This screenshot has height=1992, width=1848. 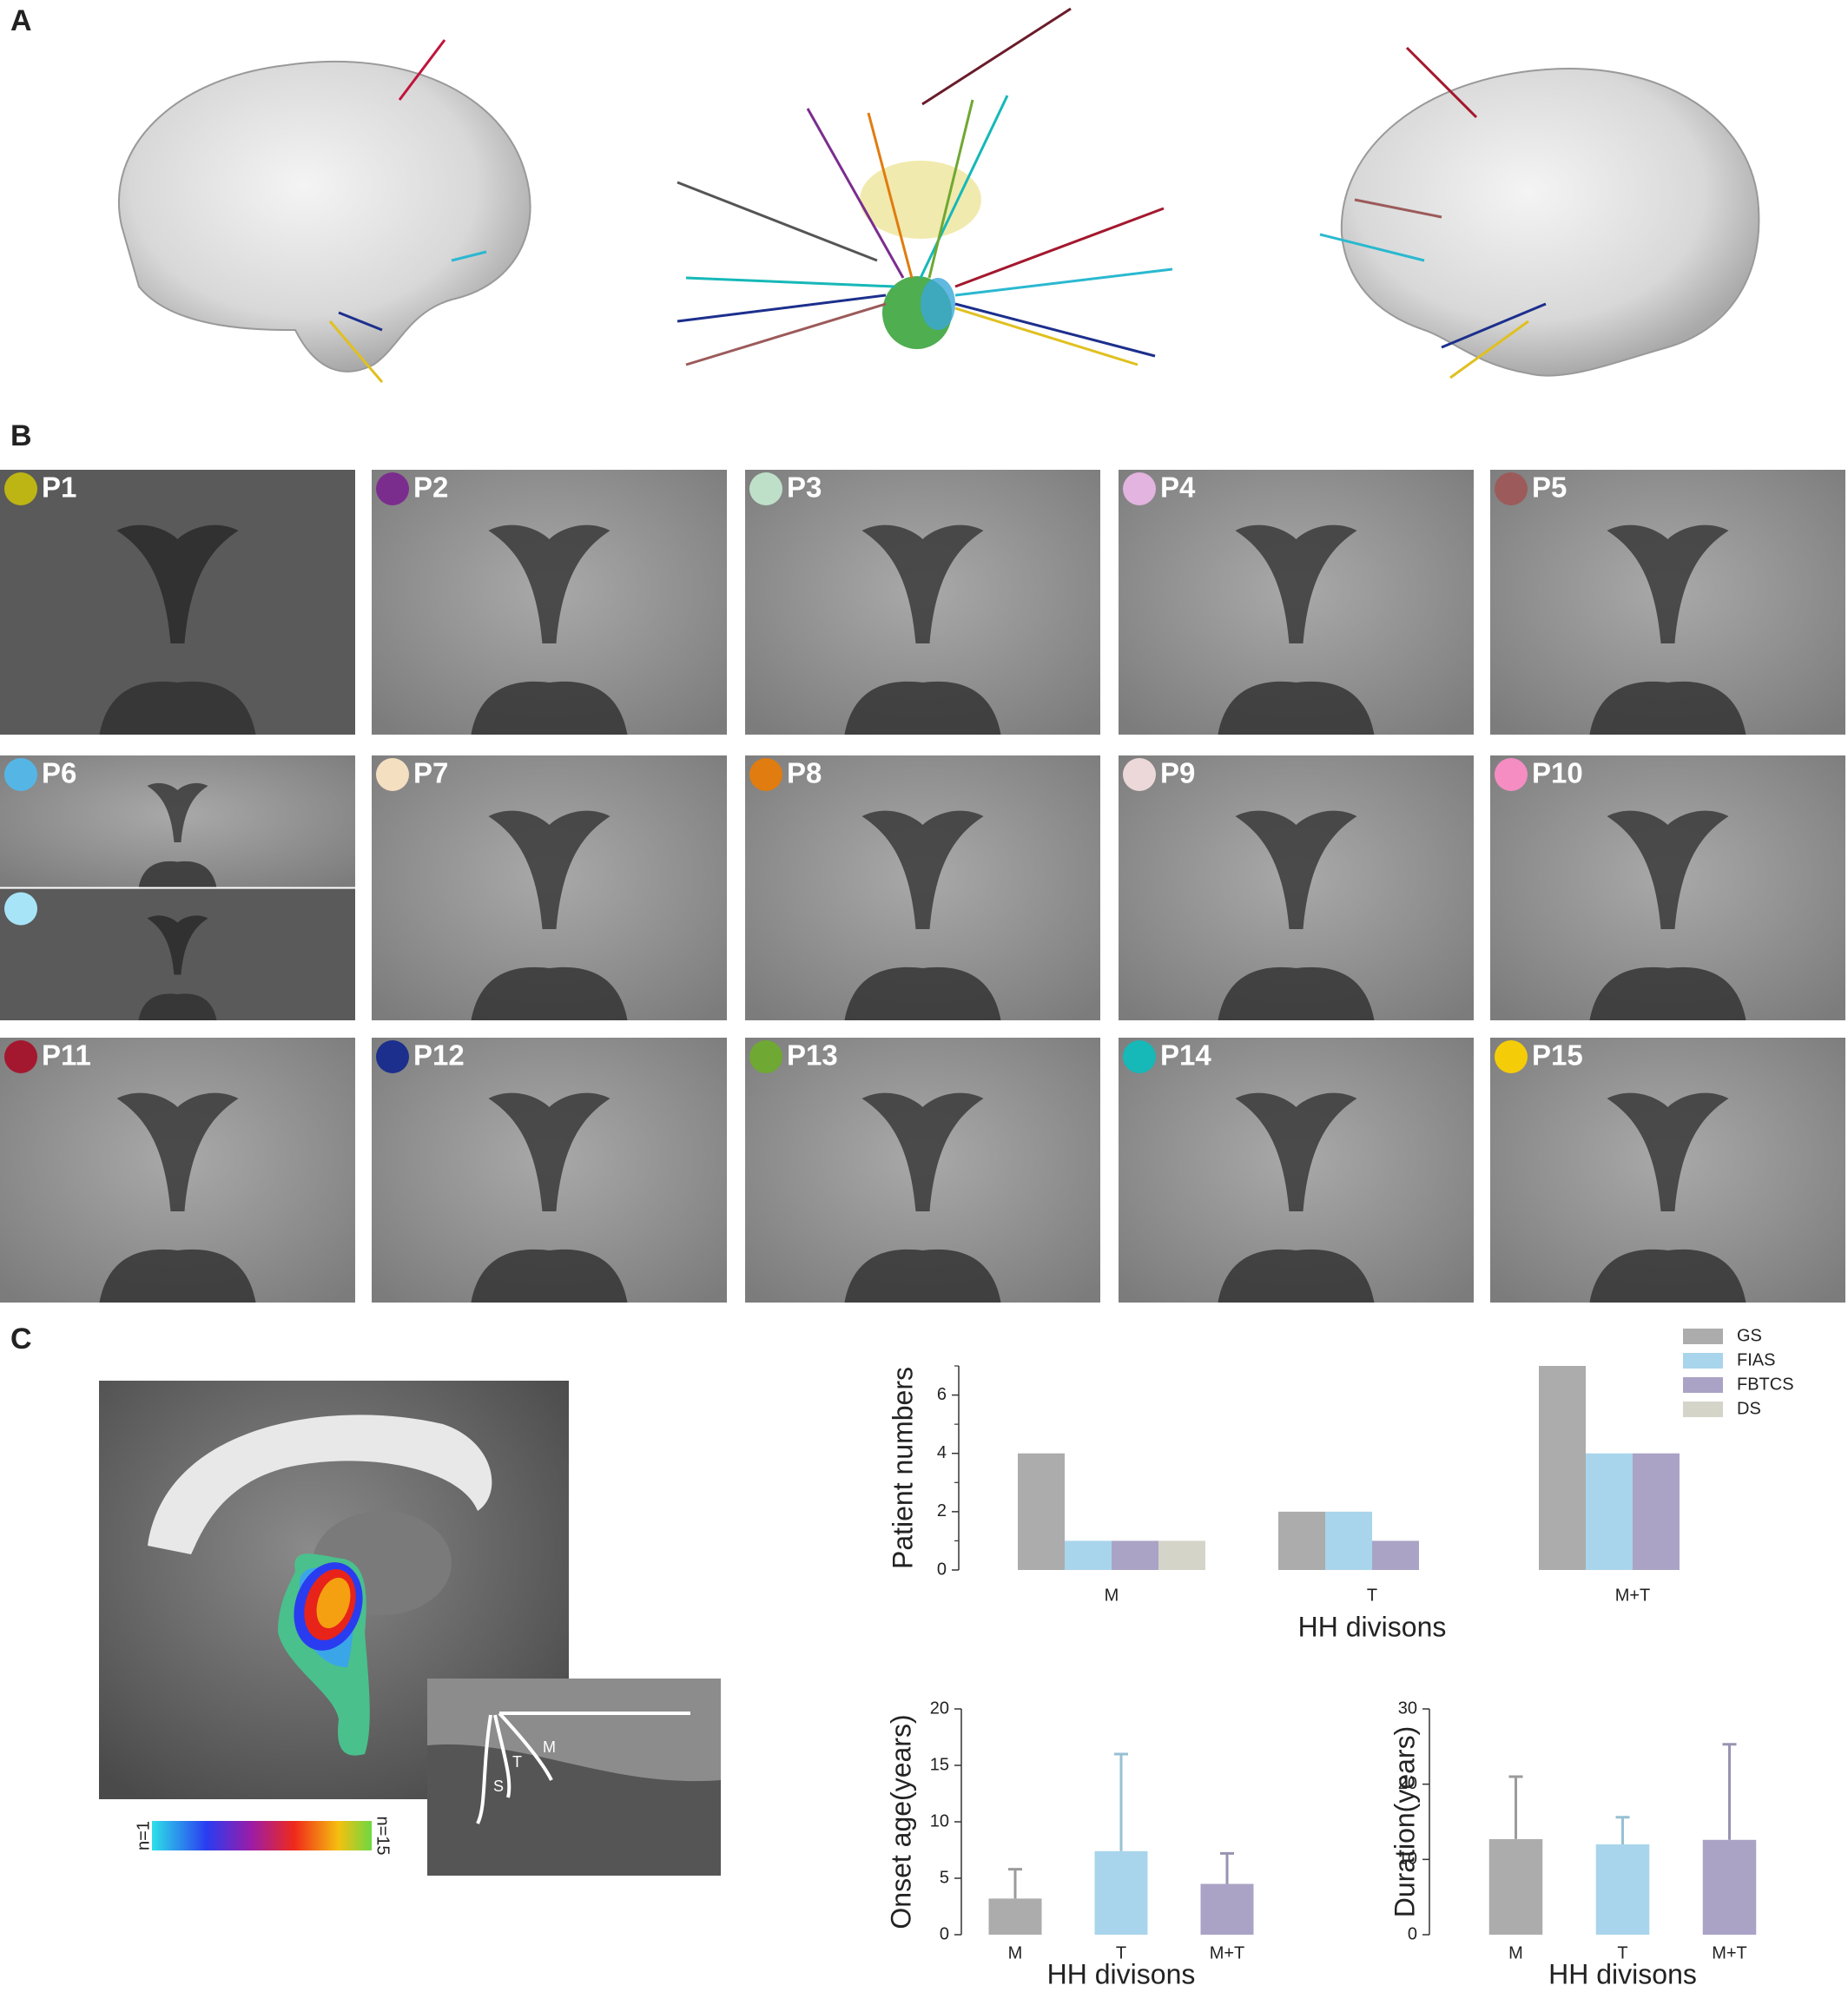 What do you see at coordinates (1178, 488) in the screenshot?
I see `patient-label: P4` at bounding box center [1178, 488].